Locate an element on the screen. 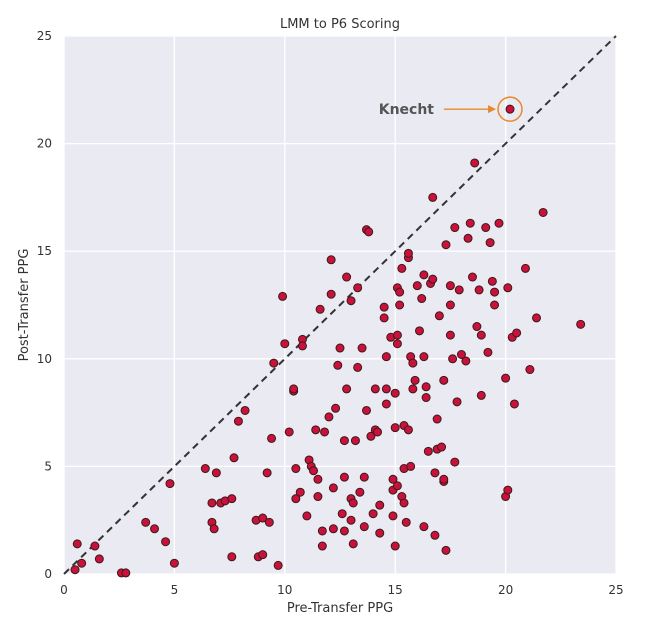 Image resolution: width=646 pixels, height=644 pixels. y-tick-label-2: 10 is located at coordinates (44, 359).